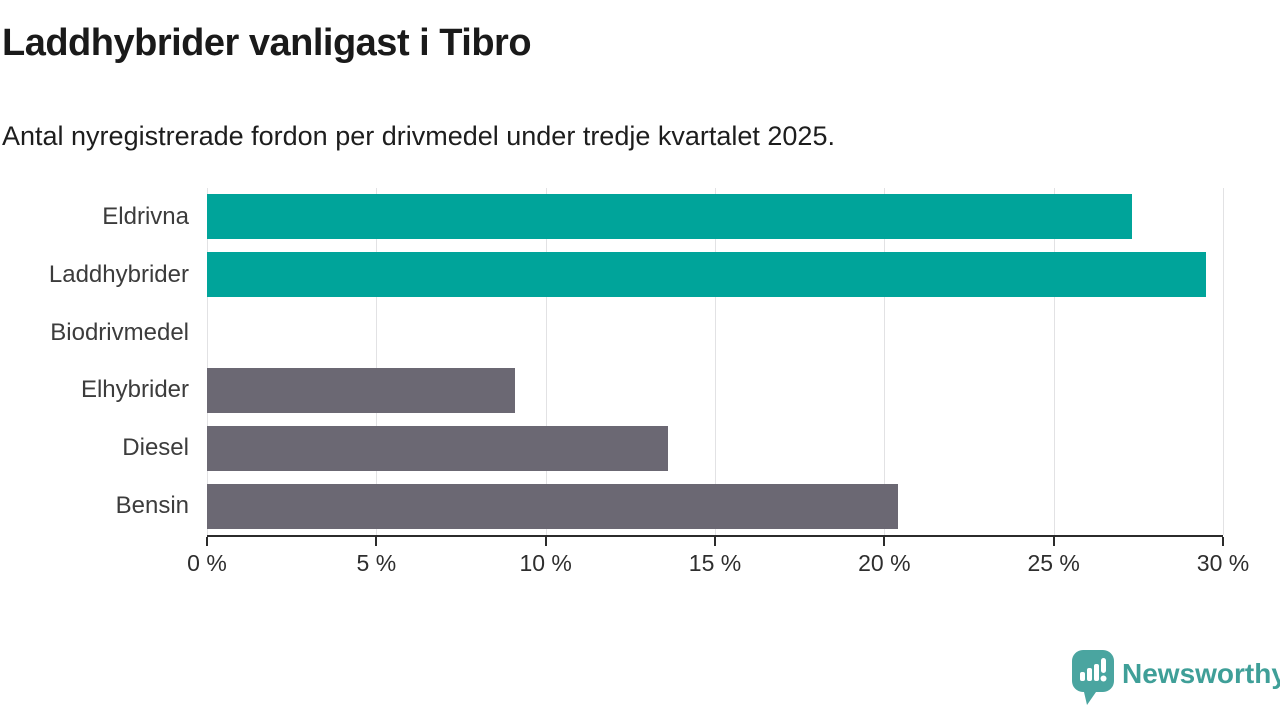 Image resolution: width=1280 pixels, height=720 pixels. I want to click on logo-bubble, so click(1093, 677).